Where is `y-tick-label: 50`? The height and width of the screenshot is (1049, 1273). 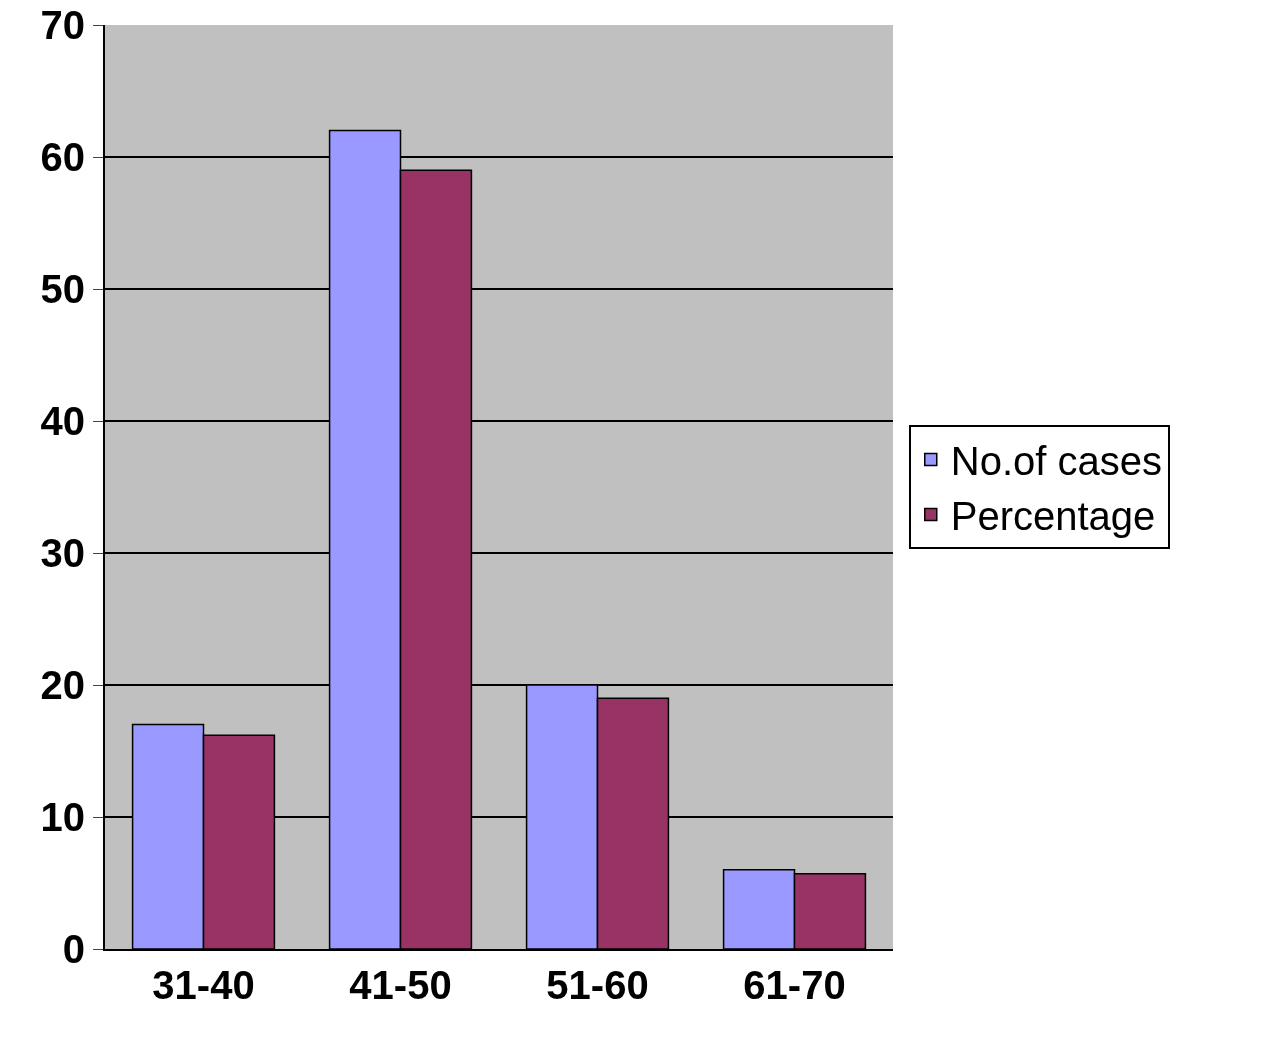
y-tick-label: 50 is located at coordinates (62, 289).